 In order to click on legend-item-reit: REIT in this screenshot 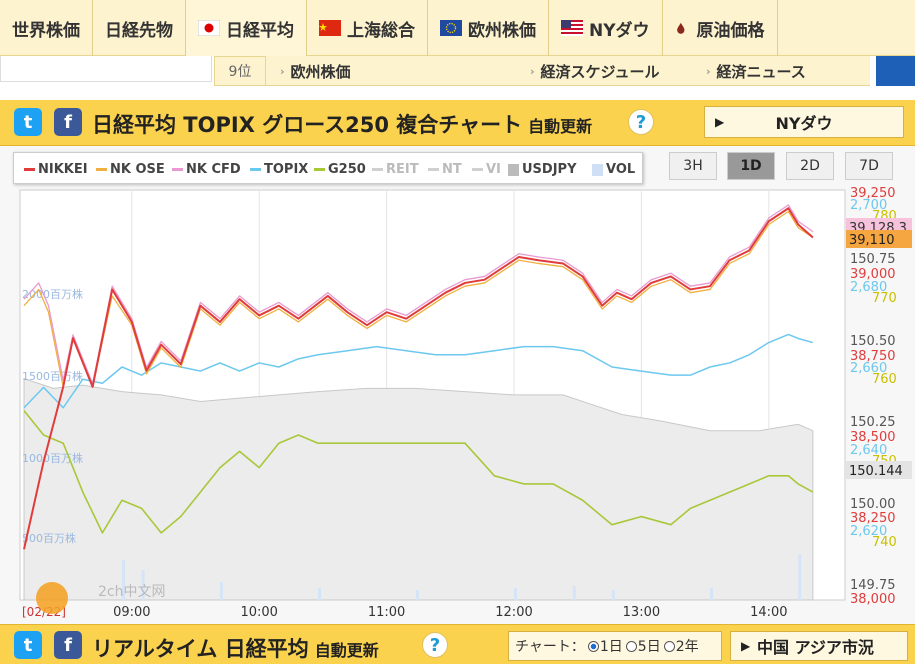, I will do `click(395, 169)`.